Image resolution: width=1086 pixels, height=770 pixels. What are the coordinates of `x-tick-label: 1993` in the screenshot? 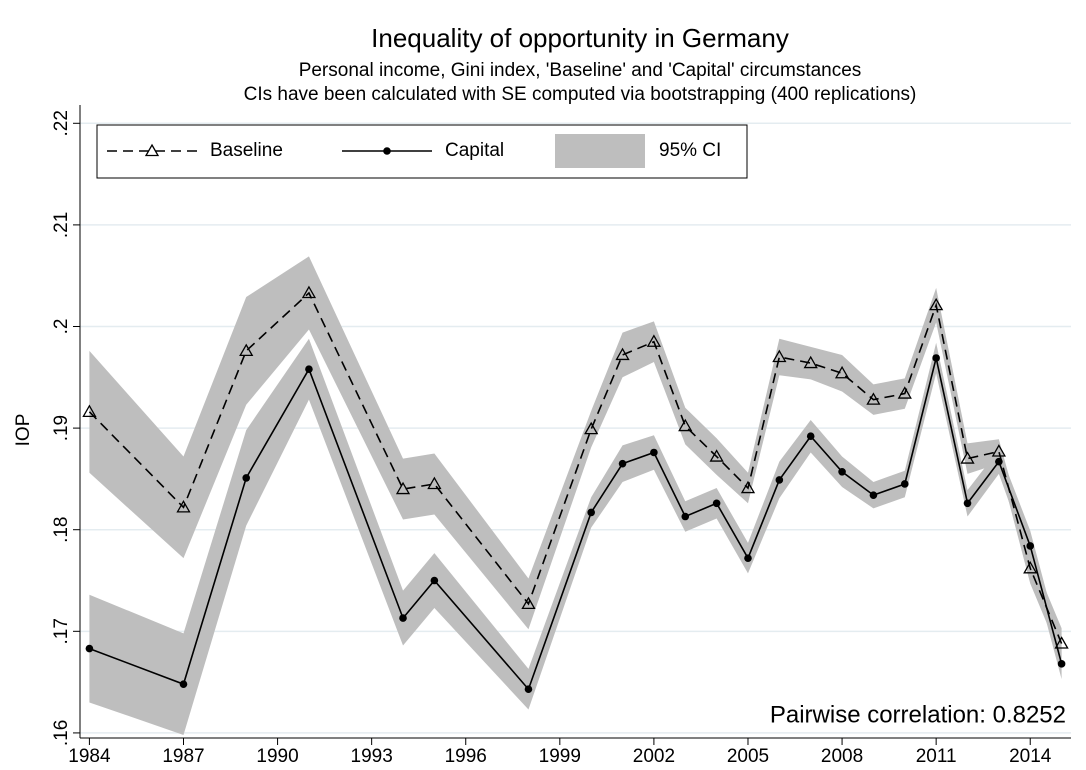 It's located at (372, 756).